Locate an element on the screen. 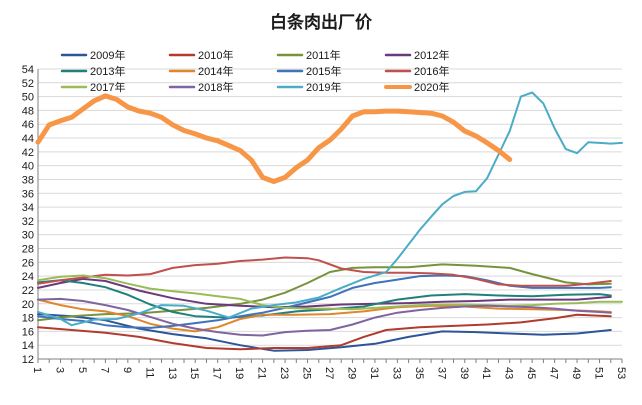  x-tick-label: 11 is located at coordinates (149, 372).